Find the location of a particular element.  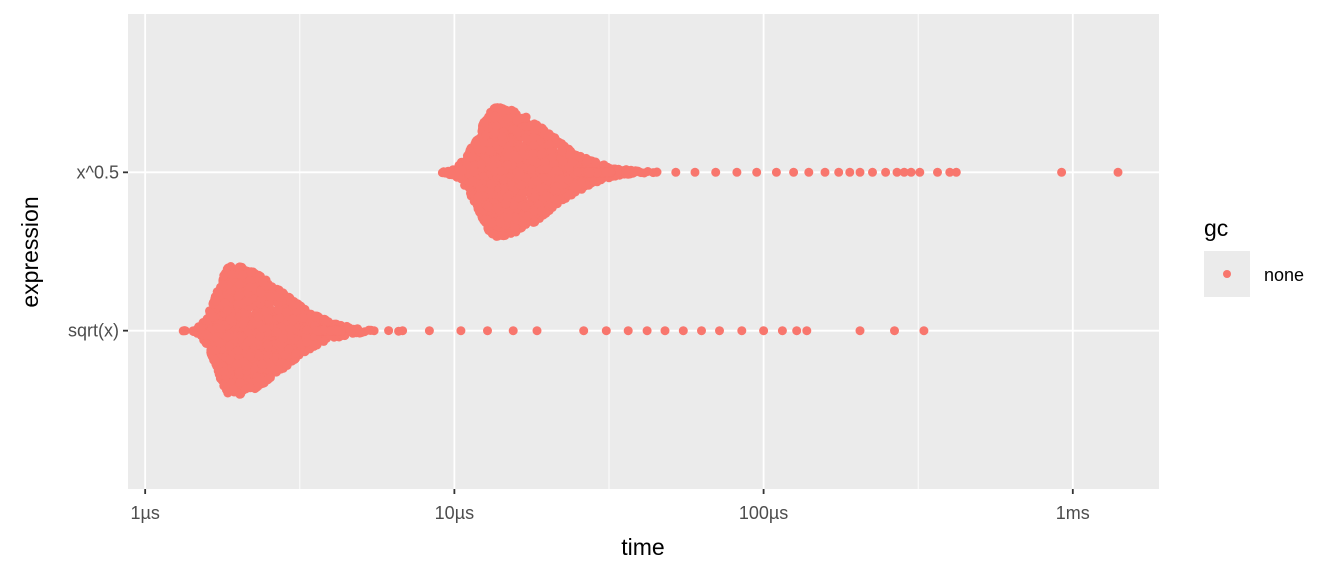

y-tick-label: x^0.5 is located at coordinates (98, 172).